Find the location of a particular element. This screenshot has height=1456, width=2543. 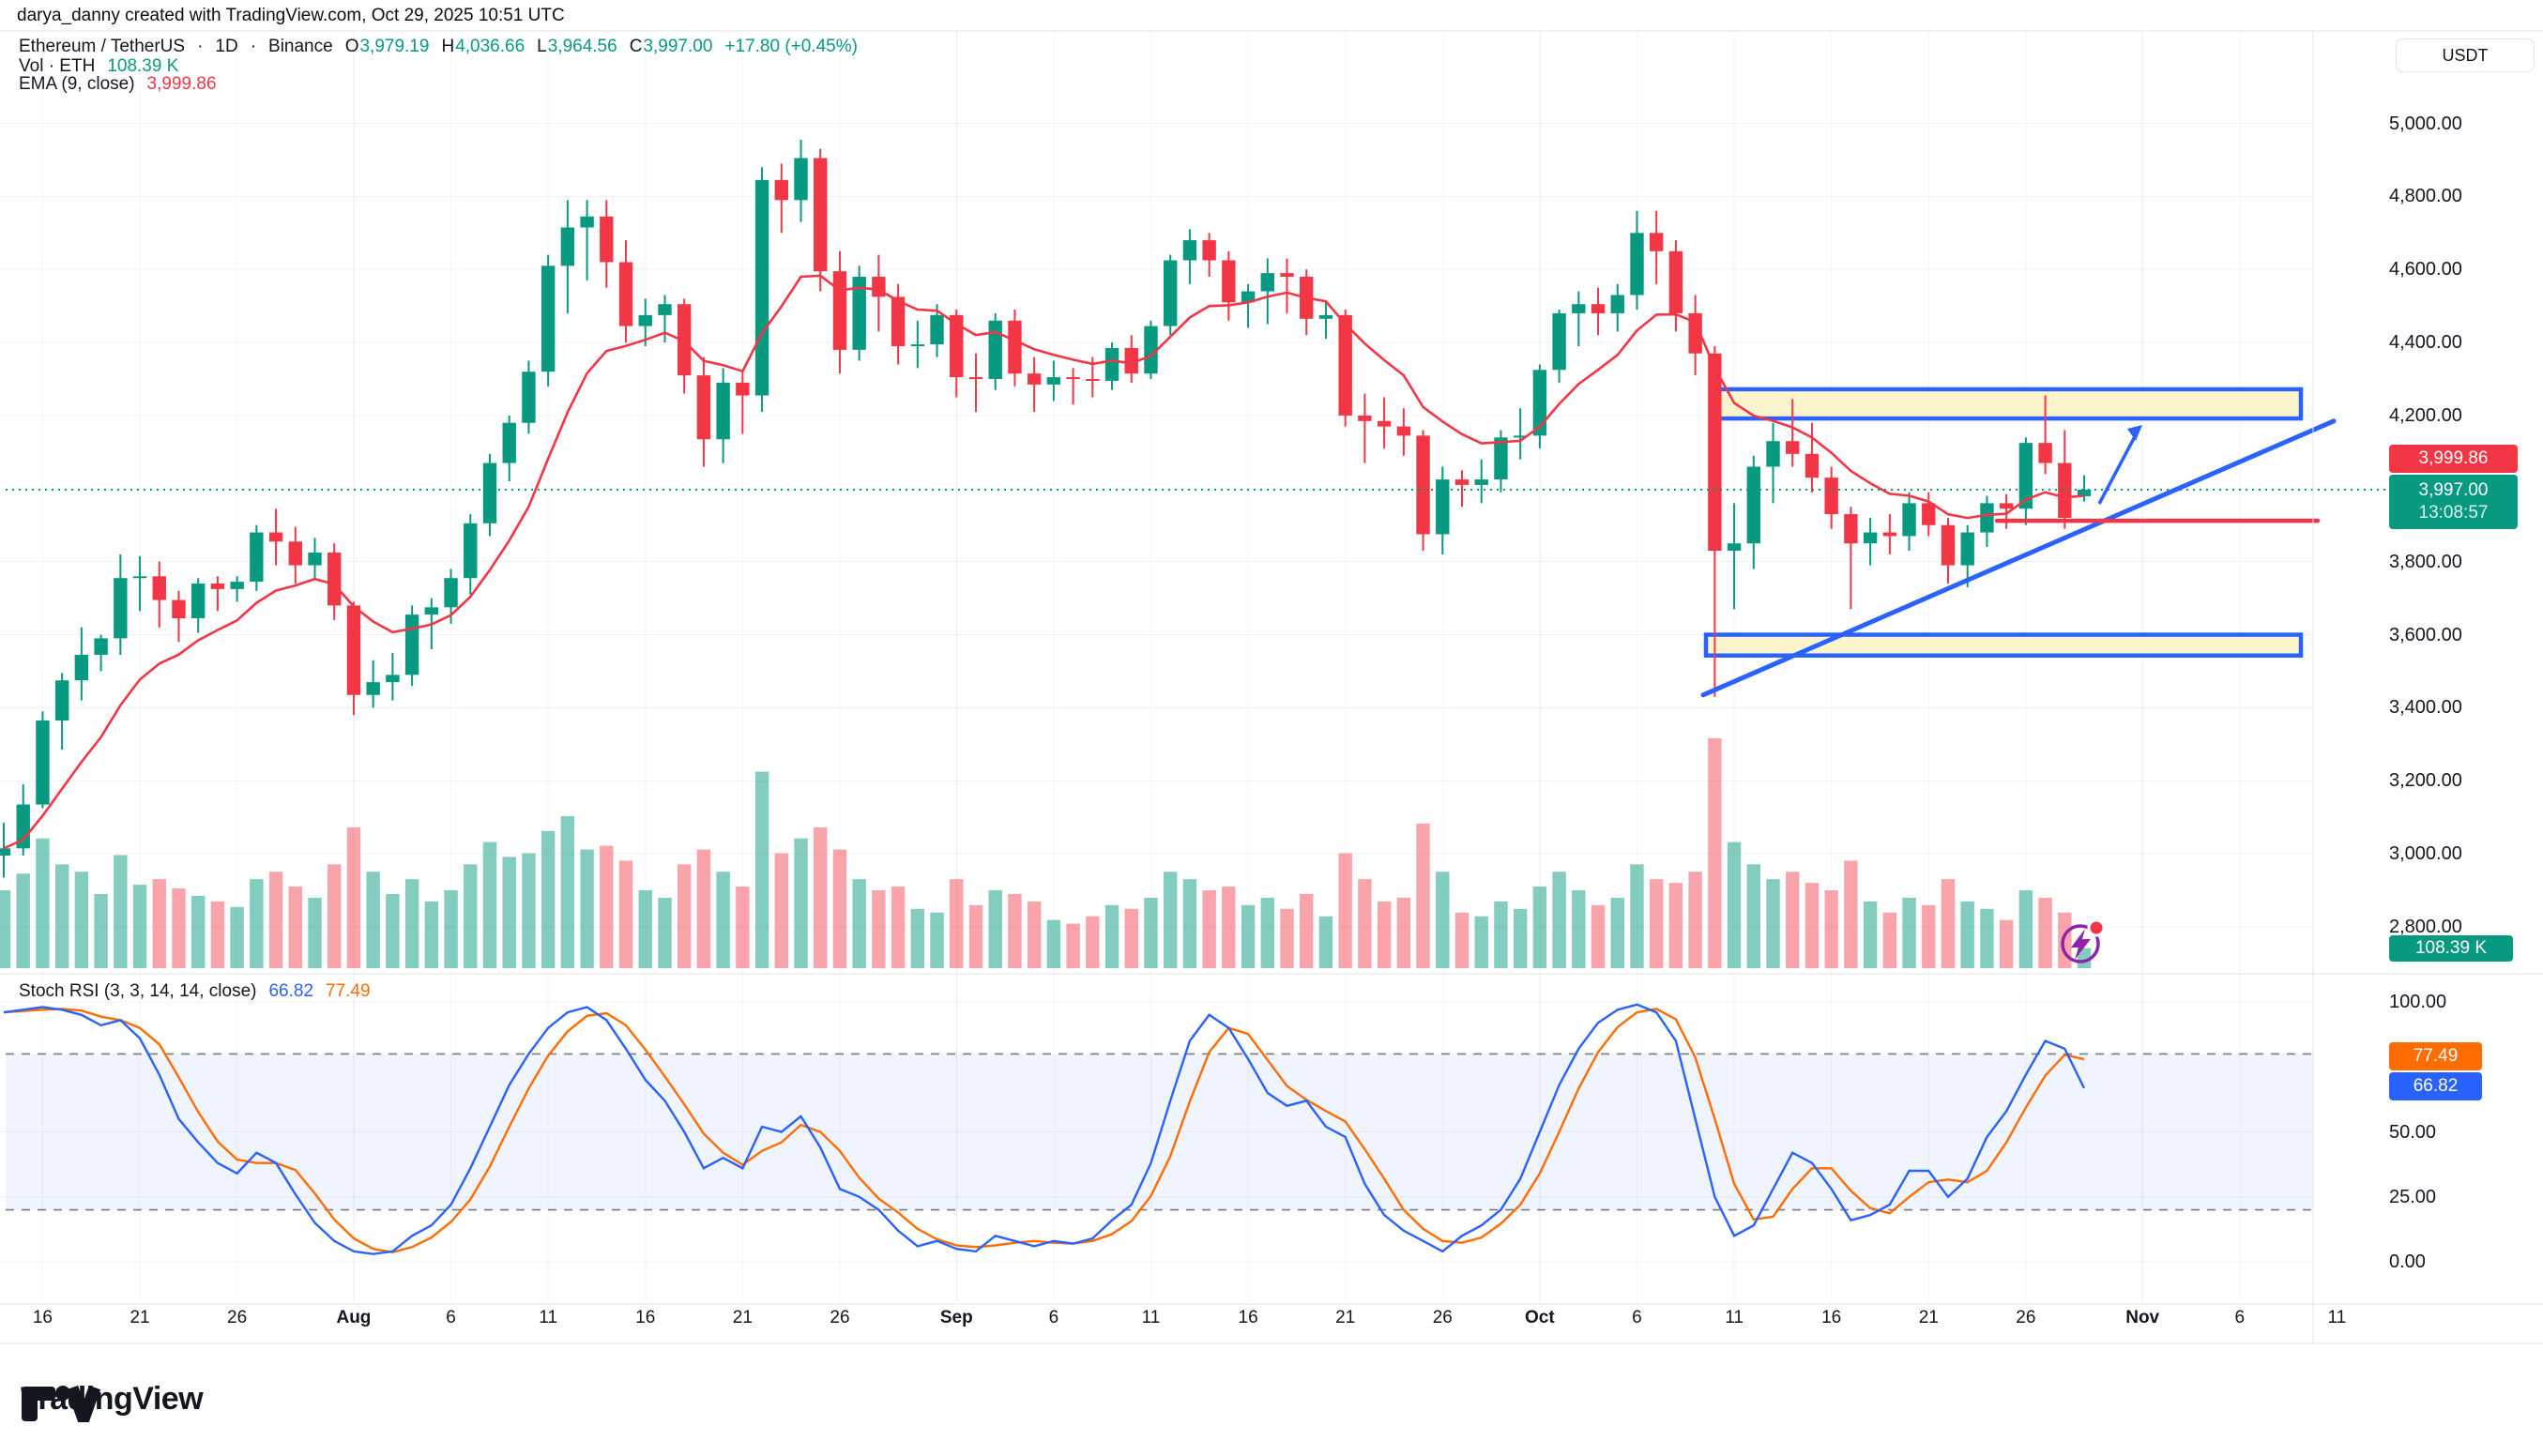

tradingview-logo: TradingView is located at coordinates (112, 1401).